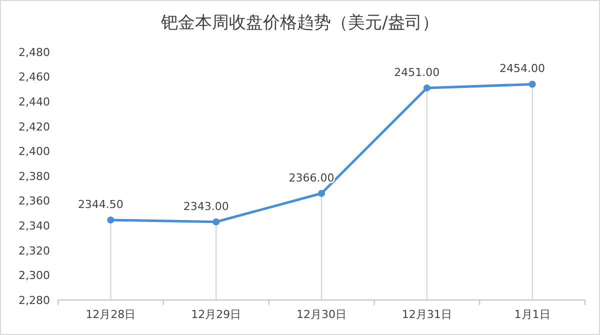 The width and height of the screenshot is (600, 335). What do you see at coordinates (101, 205) in the screenshot?
I see `data-label: 2344.50` at bounding box center [101, 205].